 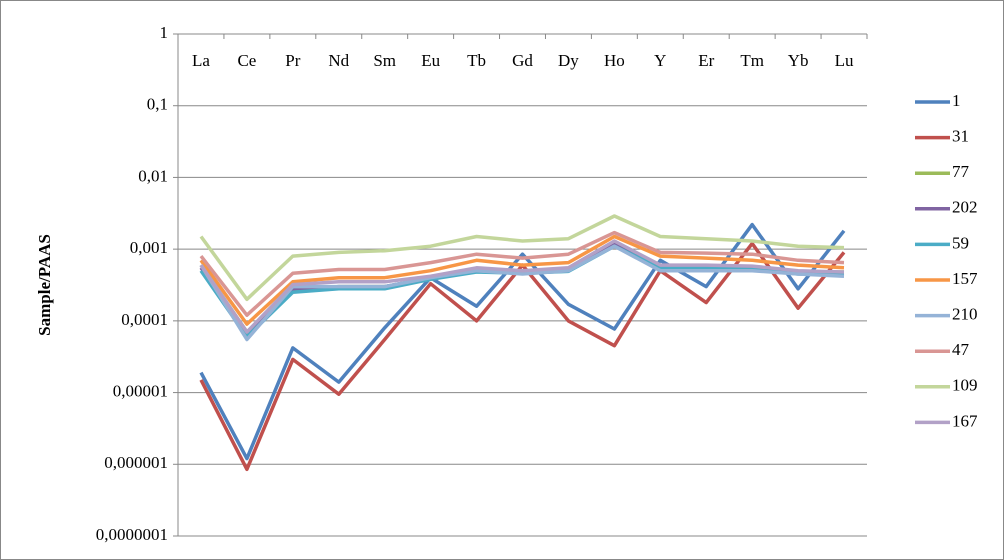 I want to click on x-tick-label: Sm, so click(x=384, y=60).